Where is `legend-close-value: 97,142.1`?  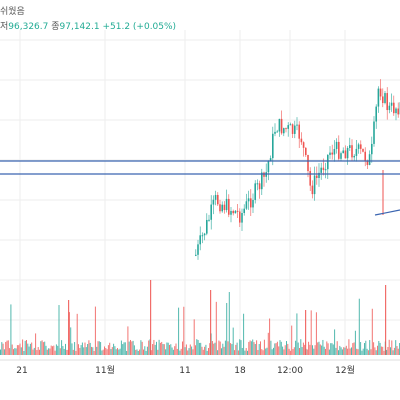
legend-close-value: 97,142.1 is located at coordinates (79, 27).